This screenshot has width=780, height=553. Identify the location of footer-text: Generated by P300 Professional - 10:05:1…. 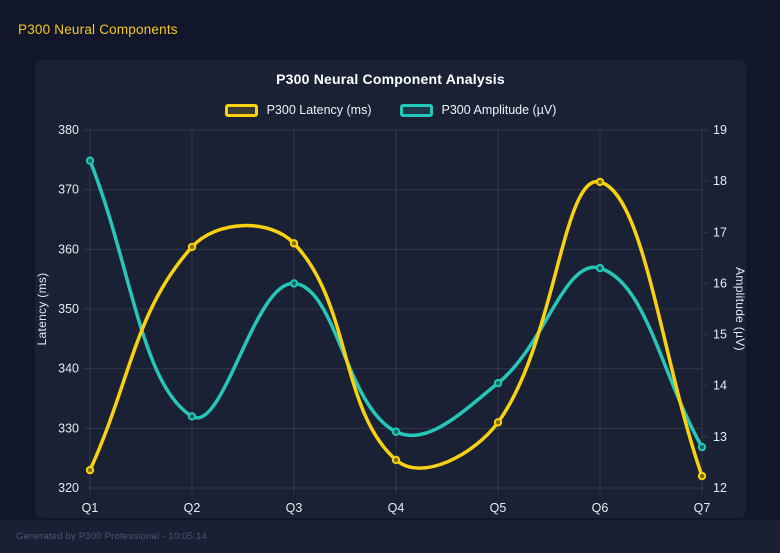
(111, 536).